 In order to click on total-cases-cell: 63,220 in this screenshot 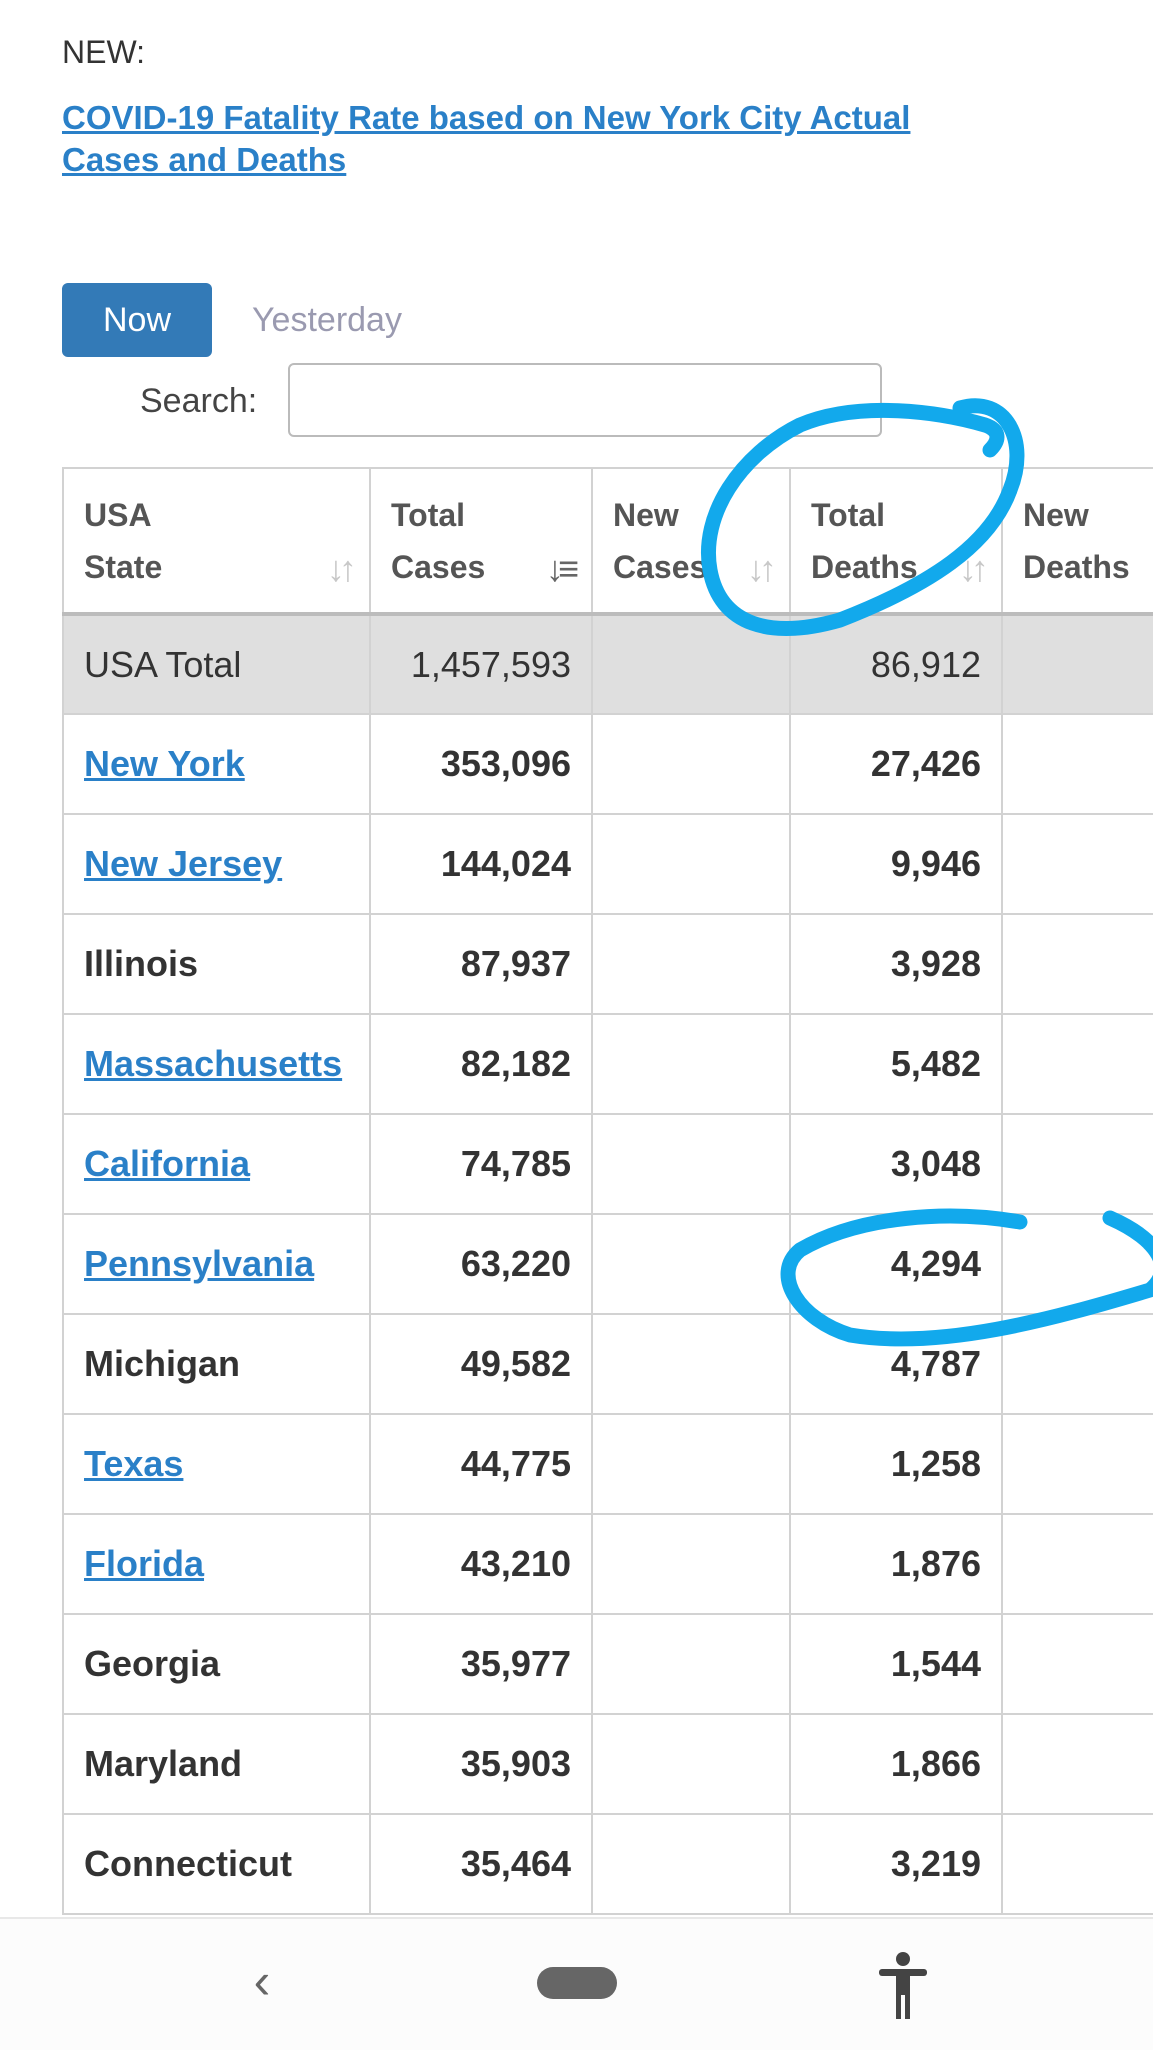, I will do `click(481, 1264)`.